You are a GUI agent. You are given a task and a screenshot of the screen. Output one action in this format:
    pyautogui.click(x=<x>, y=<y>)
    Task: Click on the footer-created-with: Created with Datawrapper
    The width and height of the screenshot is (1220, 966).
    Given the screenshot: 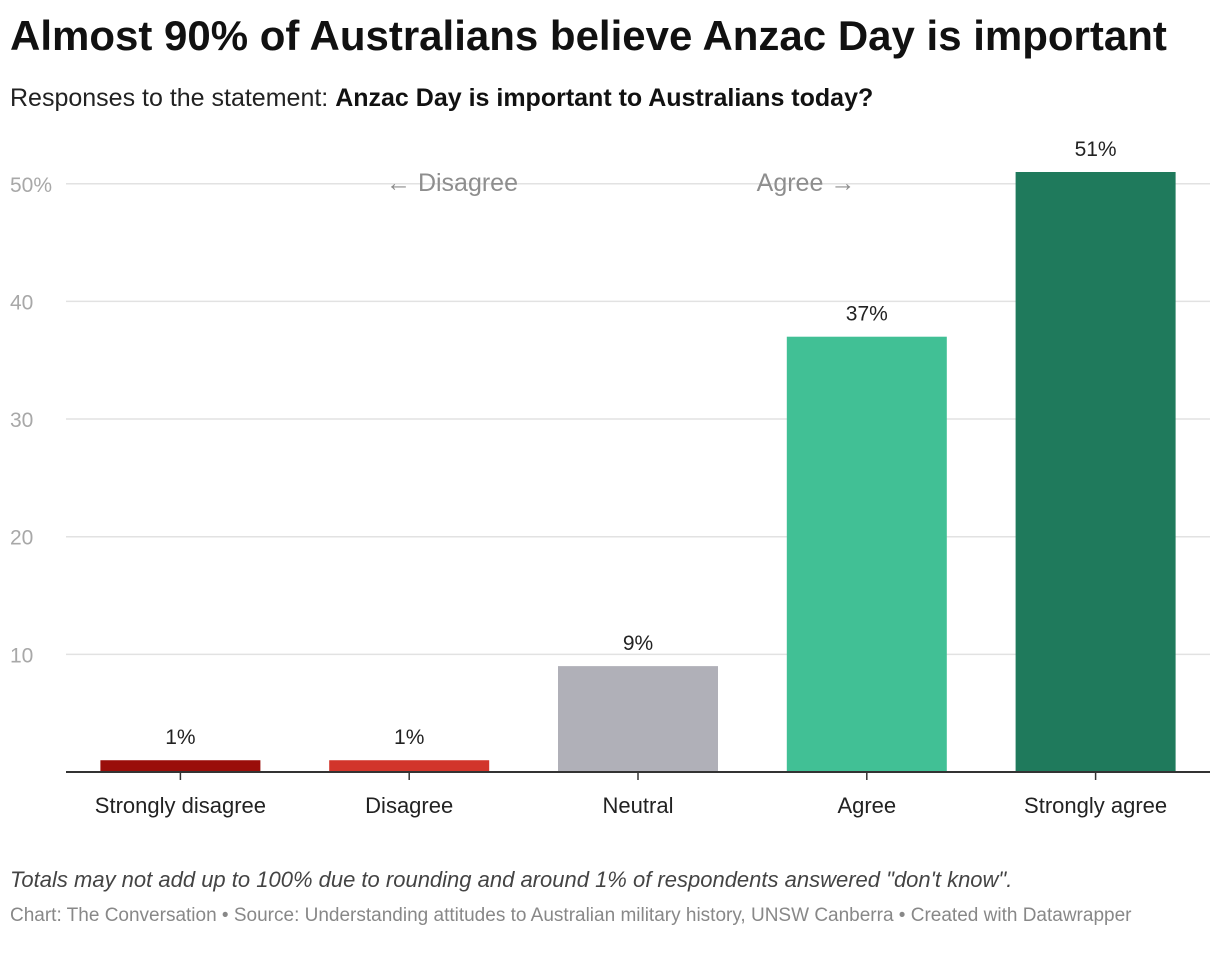 What is the action you would take?
    pyautogui.click(x=1021, y=915)
    